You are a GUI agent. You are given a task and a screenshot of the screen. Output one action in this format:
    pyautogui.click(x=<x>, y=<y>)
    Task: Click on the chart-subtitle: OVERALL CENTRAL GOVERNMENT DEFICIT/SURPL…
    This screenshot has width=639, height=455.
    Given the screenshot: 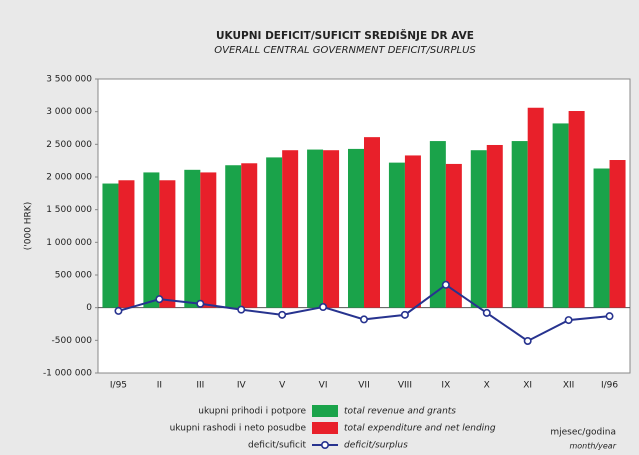 What is the action you would take?
    pyautogui.click(x=345, y=50)
    